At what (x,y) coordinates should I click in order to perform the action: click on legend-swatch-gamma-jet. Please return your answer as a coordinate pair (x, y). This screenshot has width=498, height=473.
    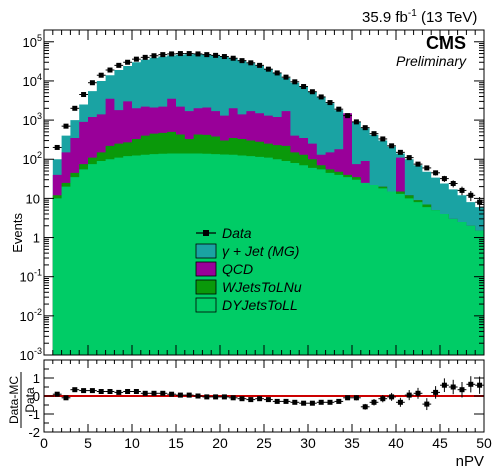
    Looking at the image, I should click on (206, 251).